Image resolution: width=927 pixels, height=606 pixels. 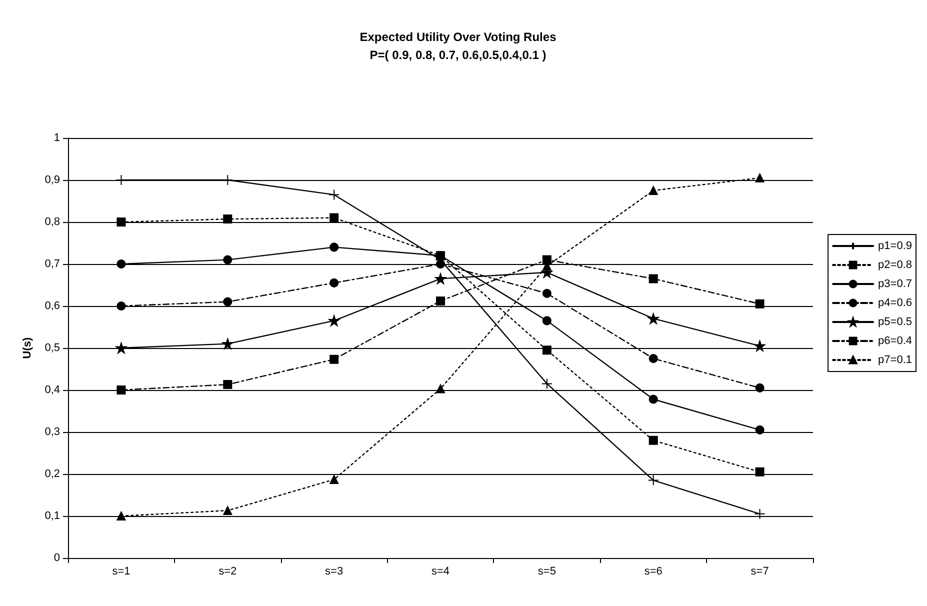 I want to click on x-tick-label: s=1, so click(x=121, y=572).